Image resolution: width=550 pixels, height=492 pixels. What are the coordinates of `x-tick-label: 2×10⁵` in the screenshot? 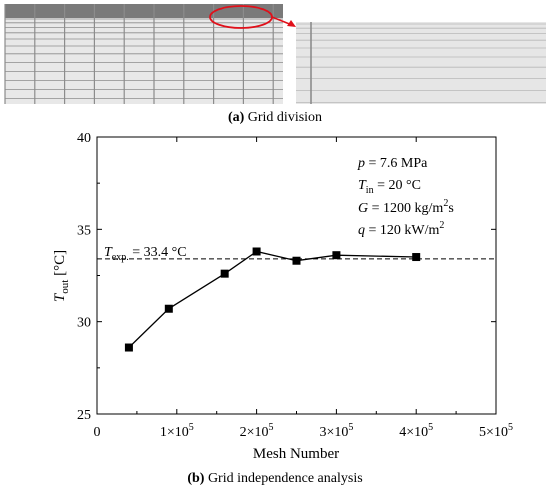 It's located at (257, 431).